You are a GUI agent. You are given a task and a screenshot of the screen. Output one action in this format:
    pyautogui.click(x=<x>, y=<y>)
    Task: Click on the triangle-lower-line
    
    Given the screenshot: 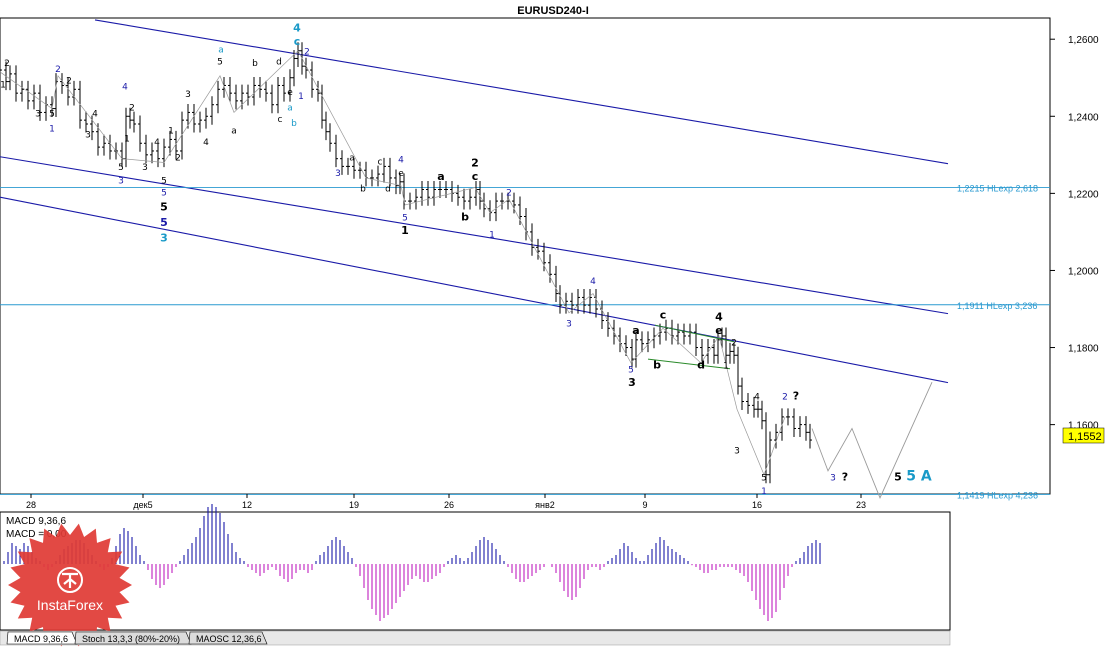 What is the action you would take?
    pyautogui.click(x=689, y=364)
    